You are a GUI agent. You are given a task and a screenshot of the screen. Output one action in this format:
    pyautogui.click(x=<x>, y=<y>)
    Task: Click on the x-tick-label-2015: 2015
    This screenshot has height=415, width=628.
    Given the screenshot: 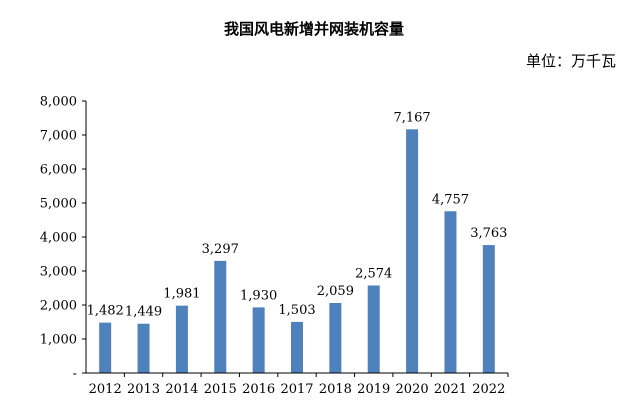 What is the action you would take?
    pyautogui.click(x=220, y=389)
    